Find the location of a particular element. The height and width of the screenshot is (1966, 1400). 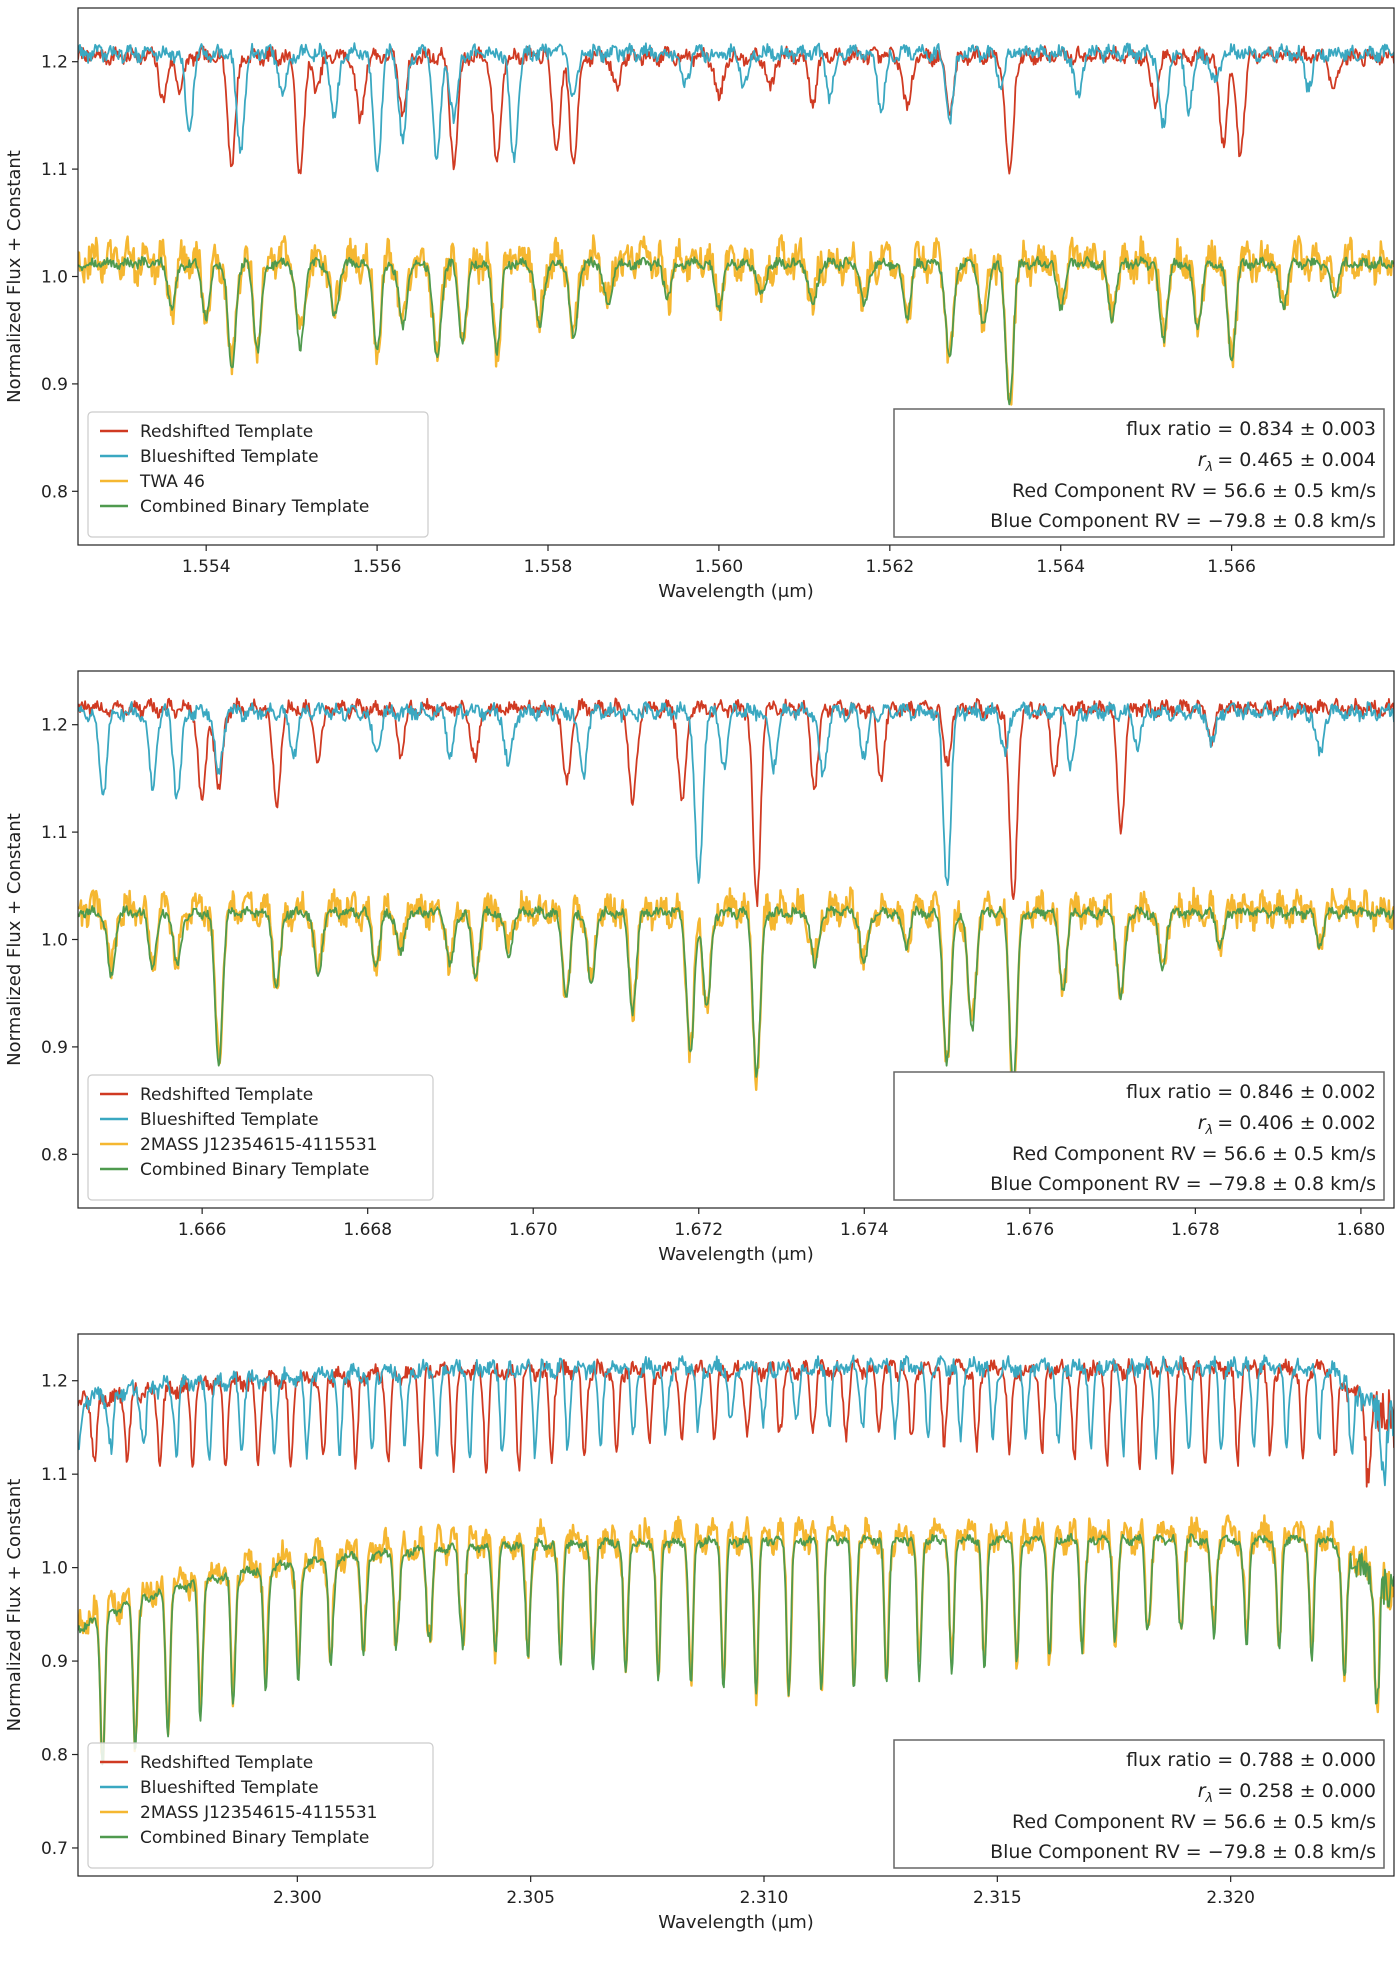

r-lambda-text: rλ = 0.406 ± 0.002 is located at coordinates (1287, 1125).